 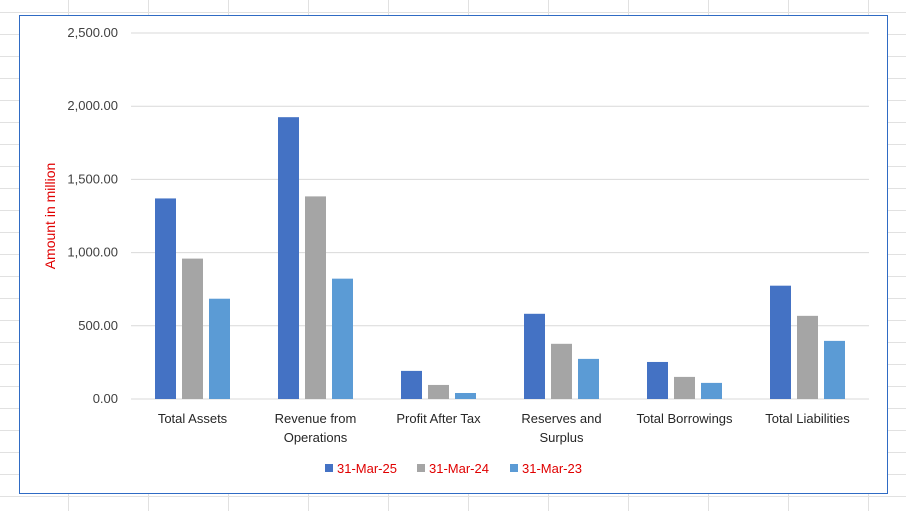 I want to click on y-tick-label: 500.00, so click(x=98, y=325).